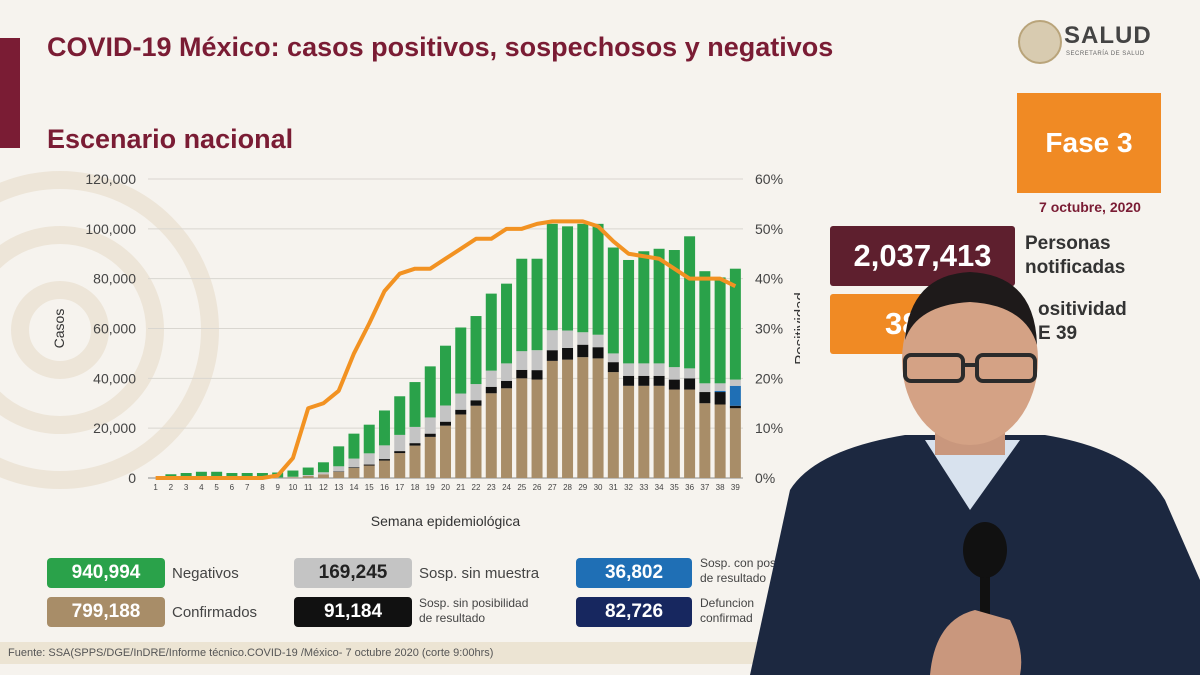 This screenshot has width=1200, height=675. Describe the element at coordinates (796, 328) in the screenshot. I see `y2-axis-title: Positividad` at that location.